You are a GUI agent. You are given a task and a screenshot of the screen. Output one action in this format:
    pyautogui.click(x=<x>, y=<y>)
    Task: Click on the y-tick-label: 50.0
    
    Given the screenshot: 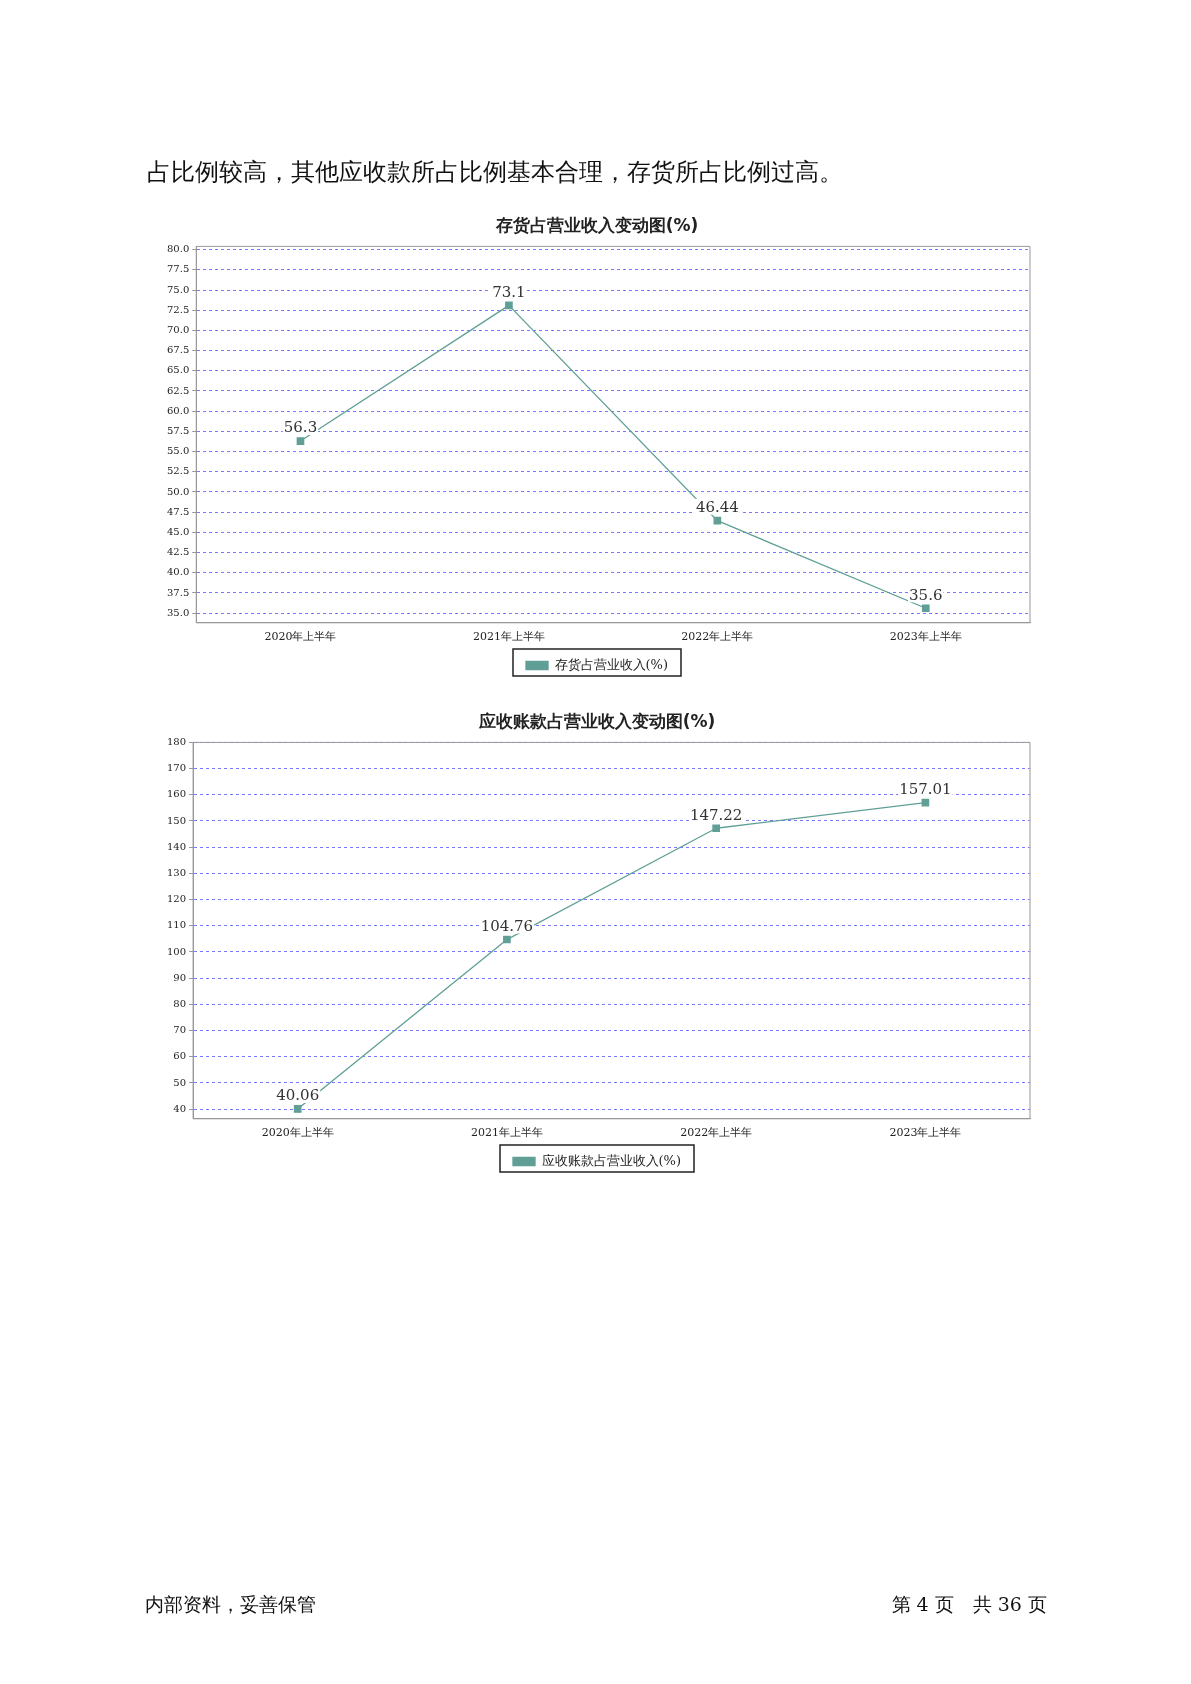 What is the action you would take?
    pyautogui.click(x=178, y=491)
    